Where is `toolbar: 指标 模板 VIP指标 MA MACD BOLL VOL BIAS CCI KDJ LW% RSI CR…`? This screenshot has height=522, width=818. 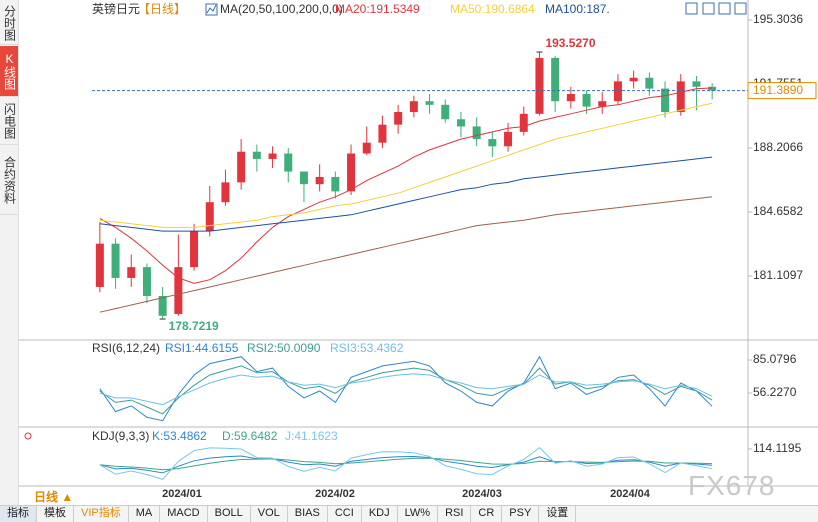
toolbar: 指标 模板 VIP指标 MA MACD BOLL VOL BIAS CCI KDJ LW% RSI CR… is located at coordinates (409, 513).